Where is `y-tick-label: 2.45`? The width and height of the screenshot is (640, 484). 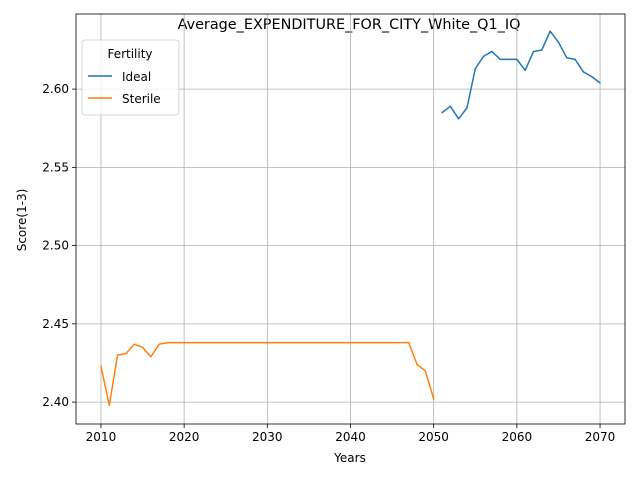
y-tick-label: 2.45 is located at coordinates (55, 324).